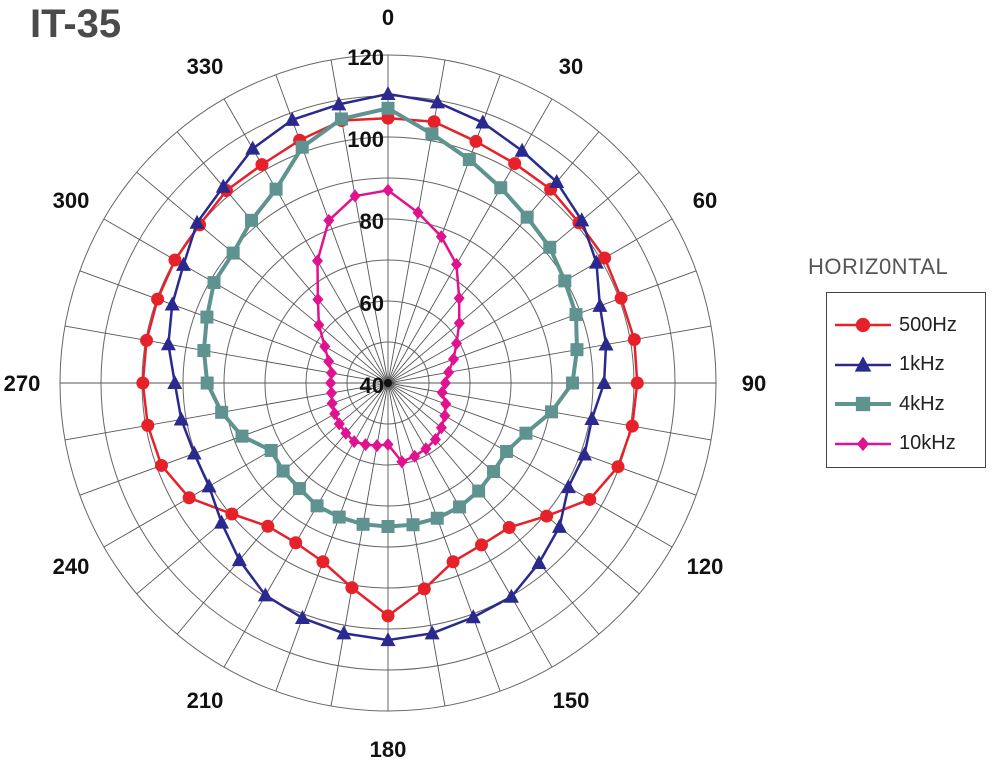 The height and width of the screenshot is (768, 1000). Describe the element at coordinates (927, 443) in the screenshot. I see `legend-label: 10kHz` at that location.